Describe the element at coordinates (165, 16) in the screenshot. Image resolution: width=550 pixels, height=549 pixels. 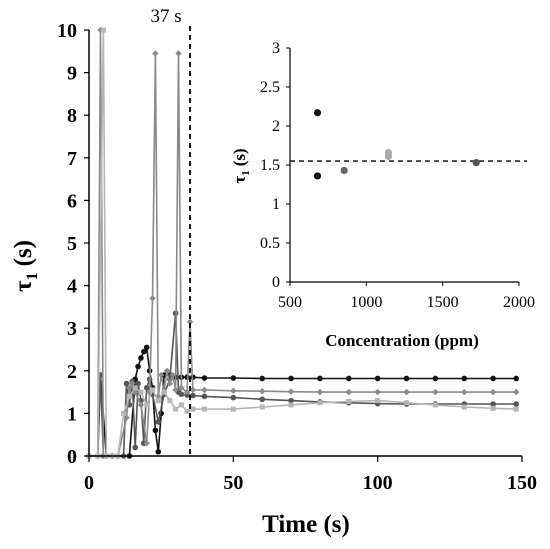
I see `annotation-label: 37 s` at that location.